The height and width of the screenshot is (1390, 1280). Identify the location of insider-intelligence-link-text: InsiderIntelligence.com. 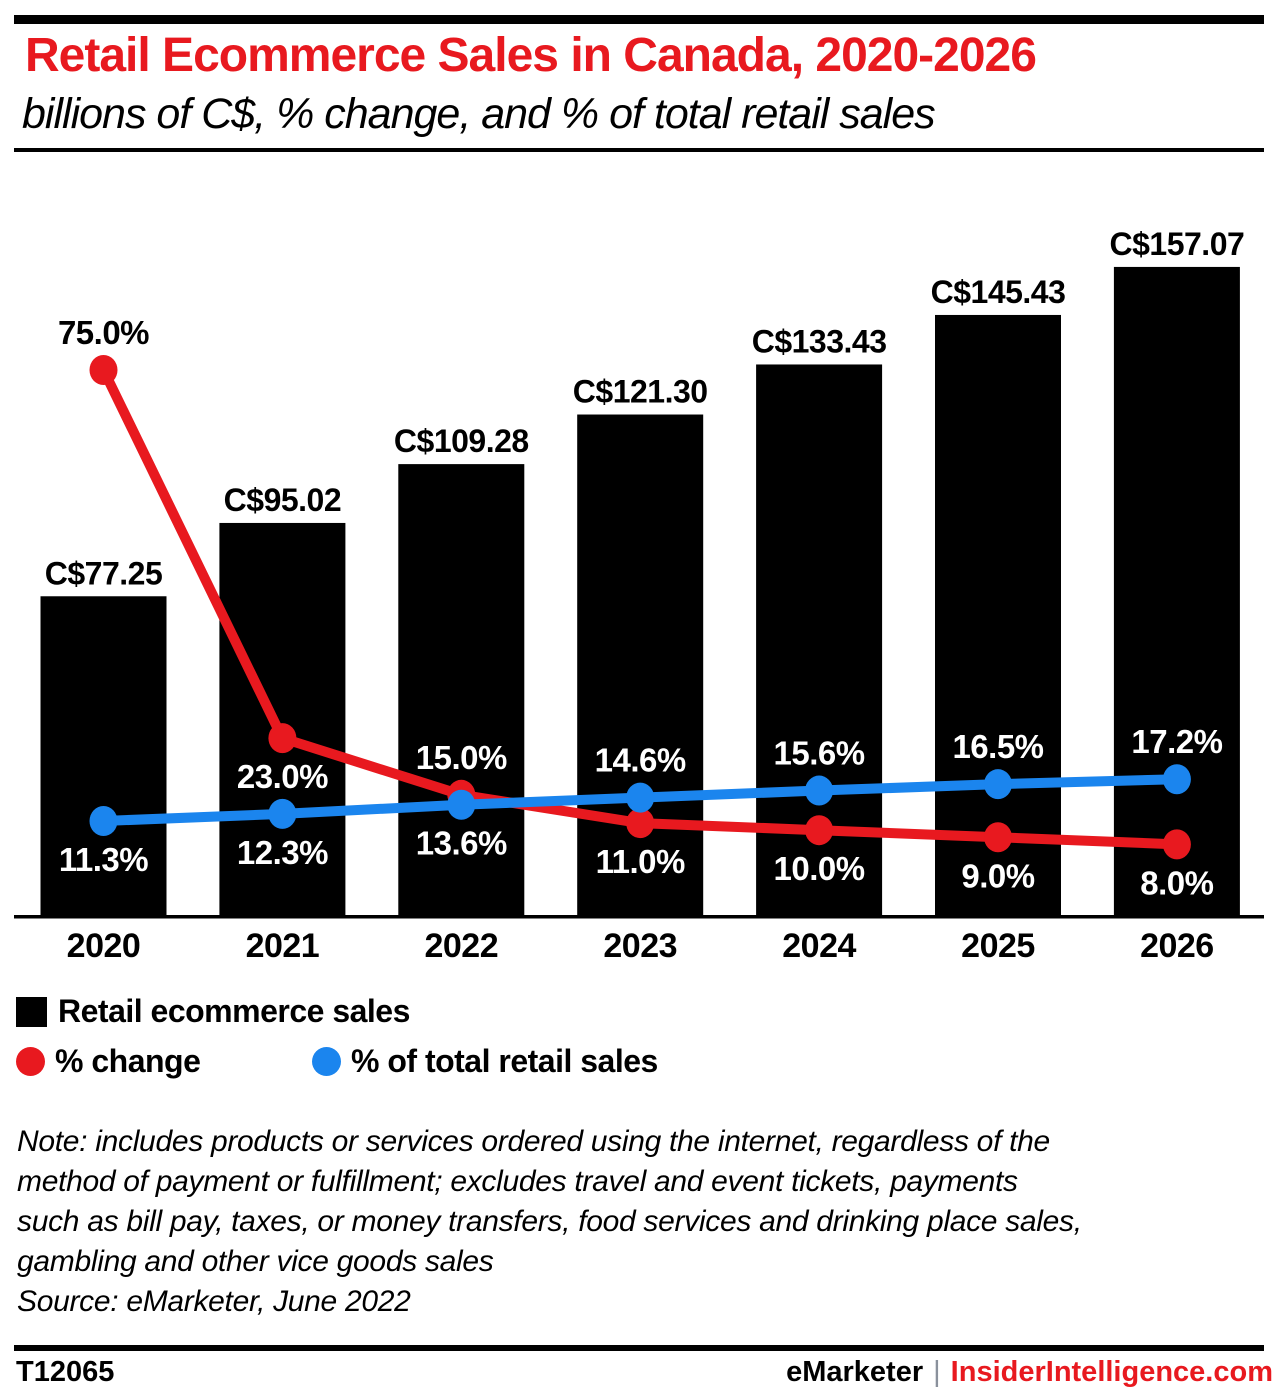
(1111, 1372).